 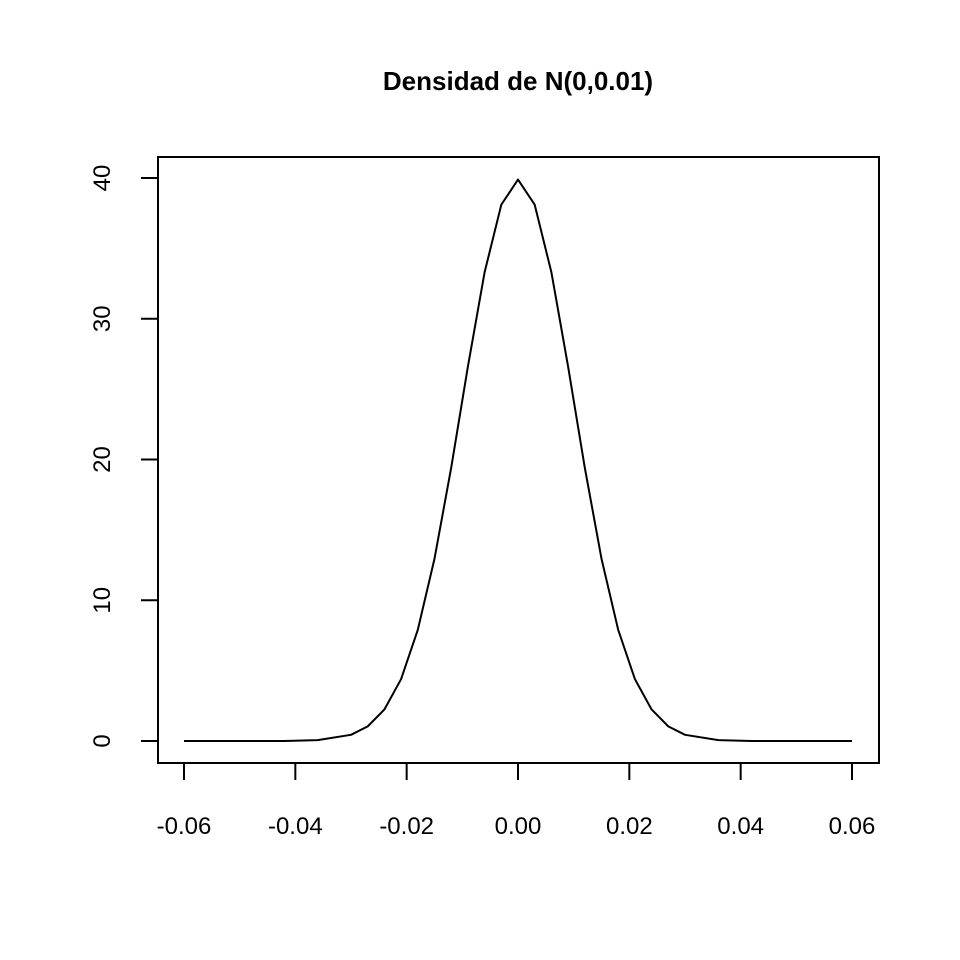 I want to click on x-tick-label: -0.06, so click(x=184, y=826).